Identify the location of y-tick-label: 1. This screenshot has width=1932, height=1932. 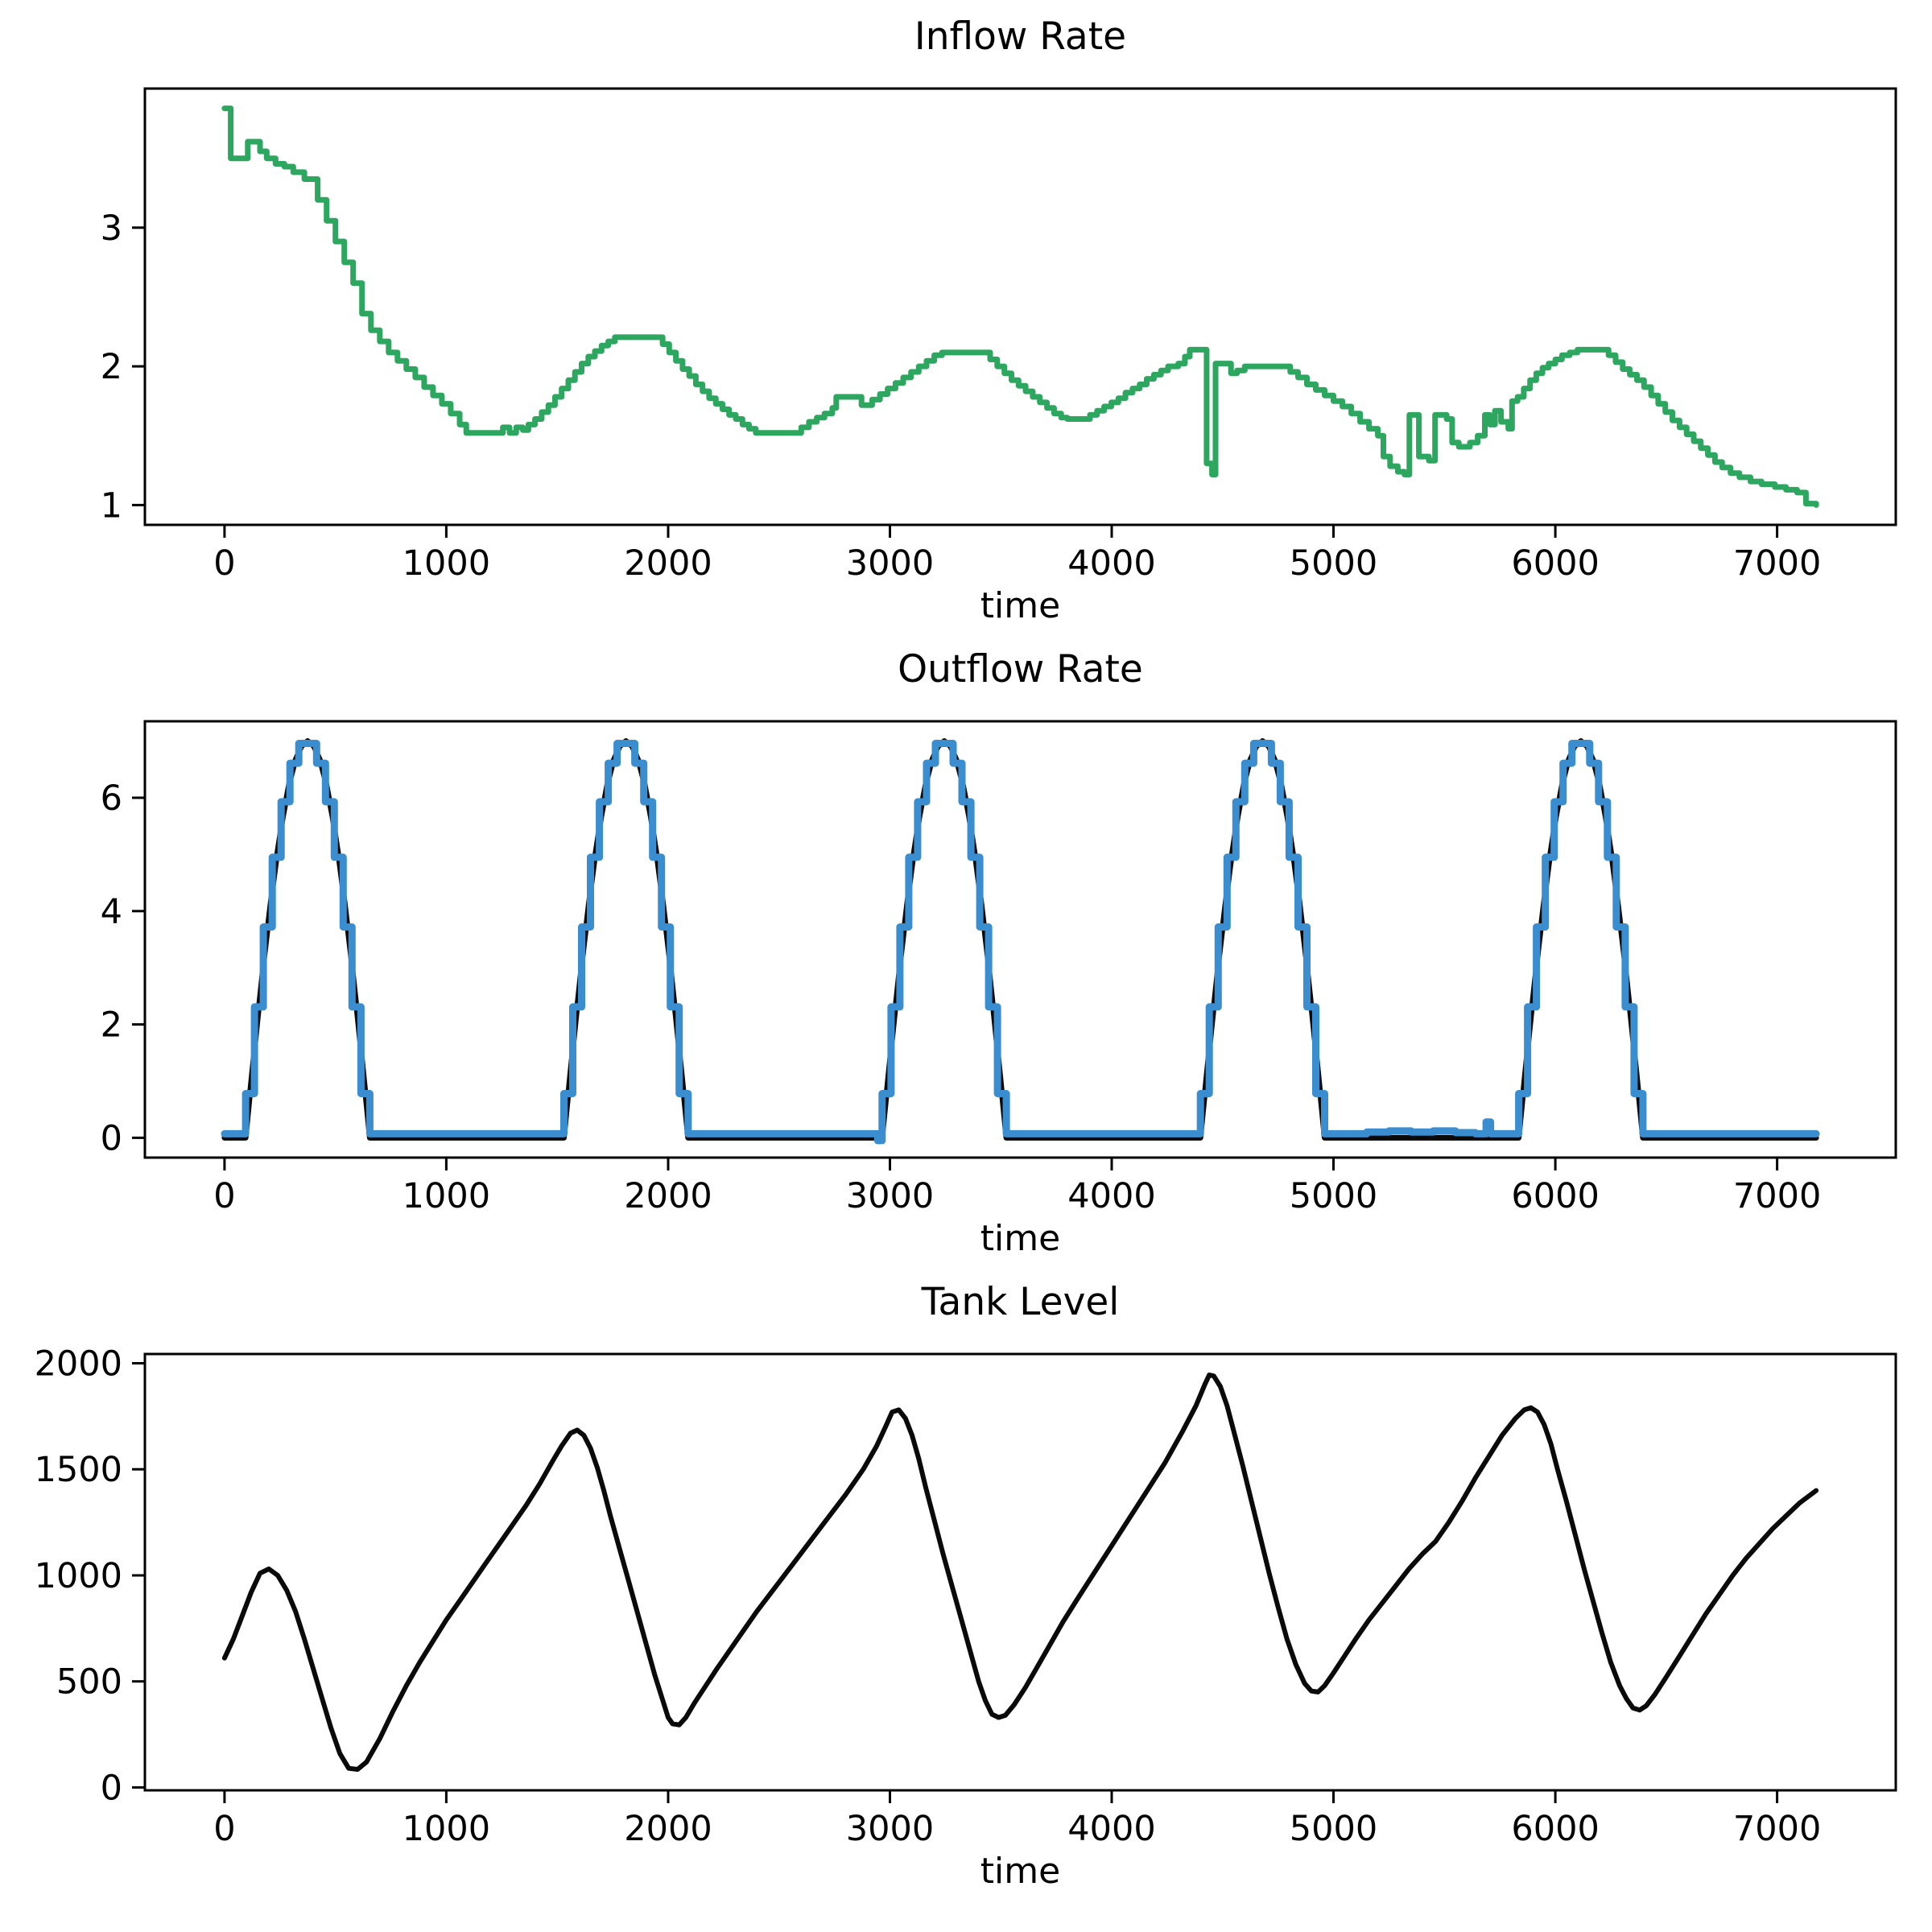
(111, 505).